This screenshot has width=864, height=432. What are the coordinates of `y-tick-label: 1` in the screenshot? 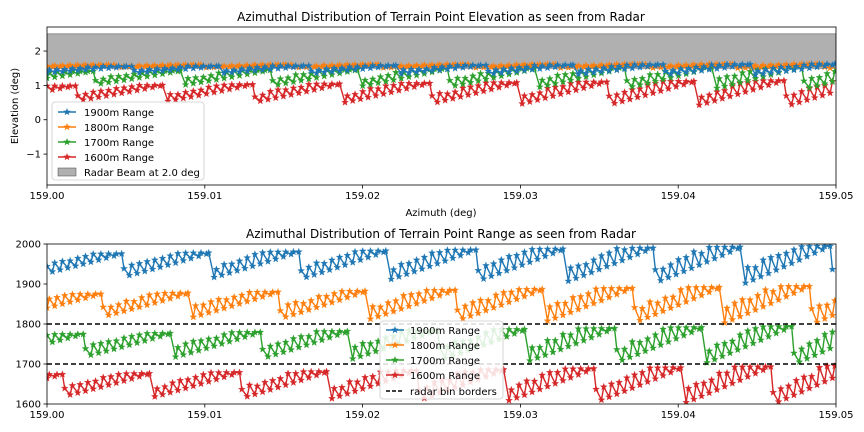 It's located at (38, 86).